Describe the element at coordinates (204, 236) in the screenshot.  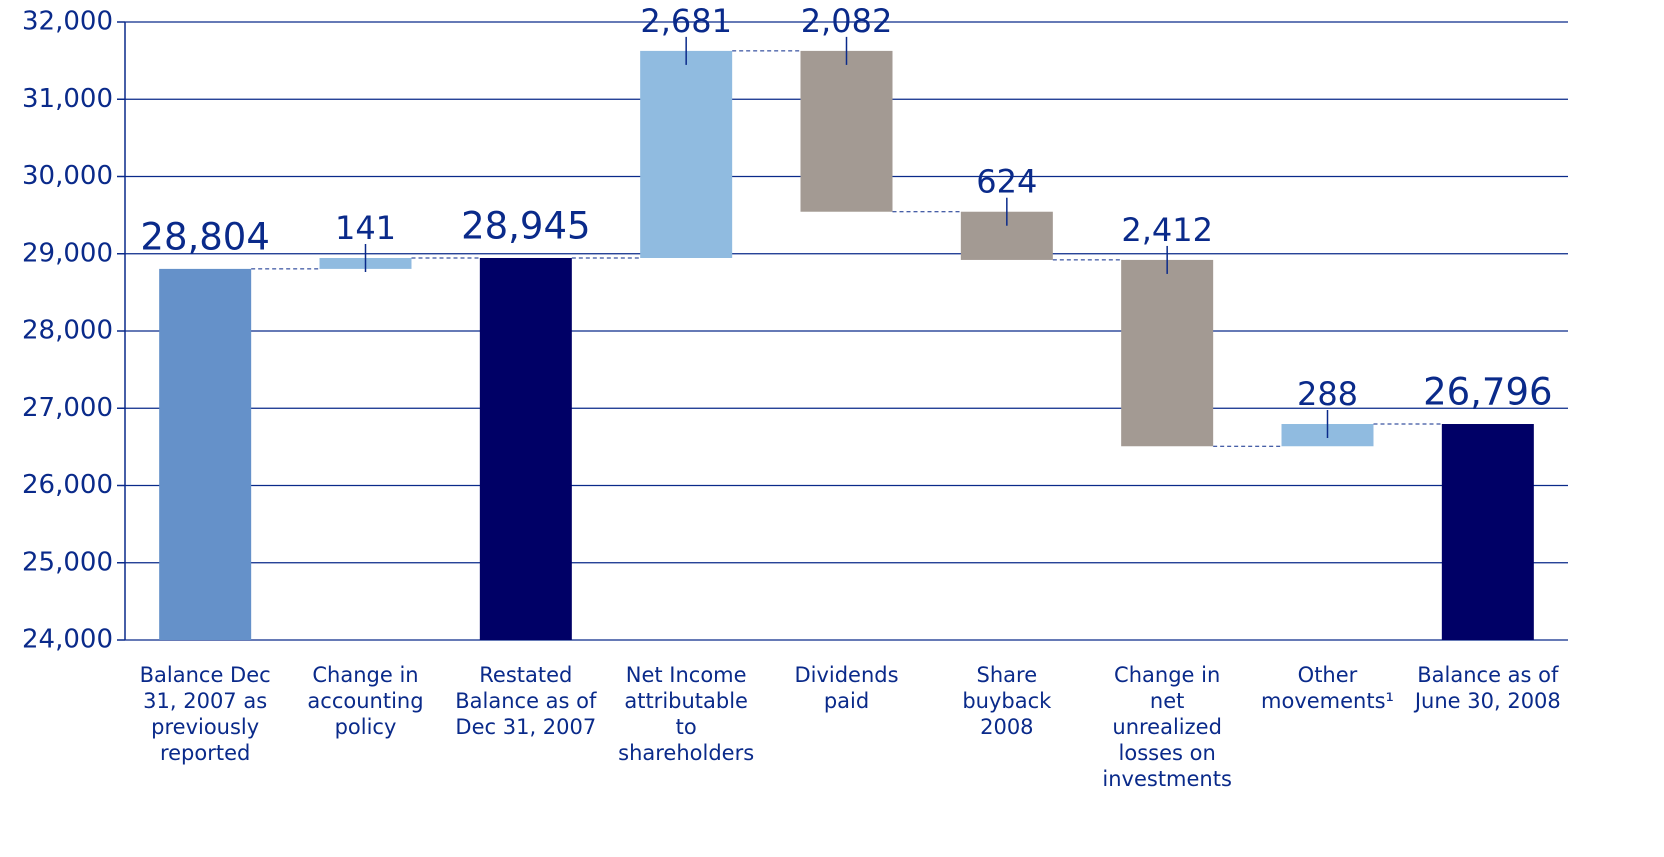
I see `value-label: 28,804` at that location.